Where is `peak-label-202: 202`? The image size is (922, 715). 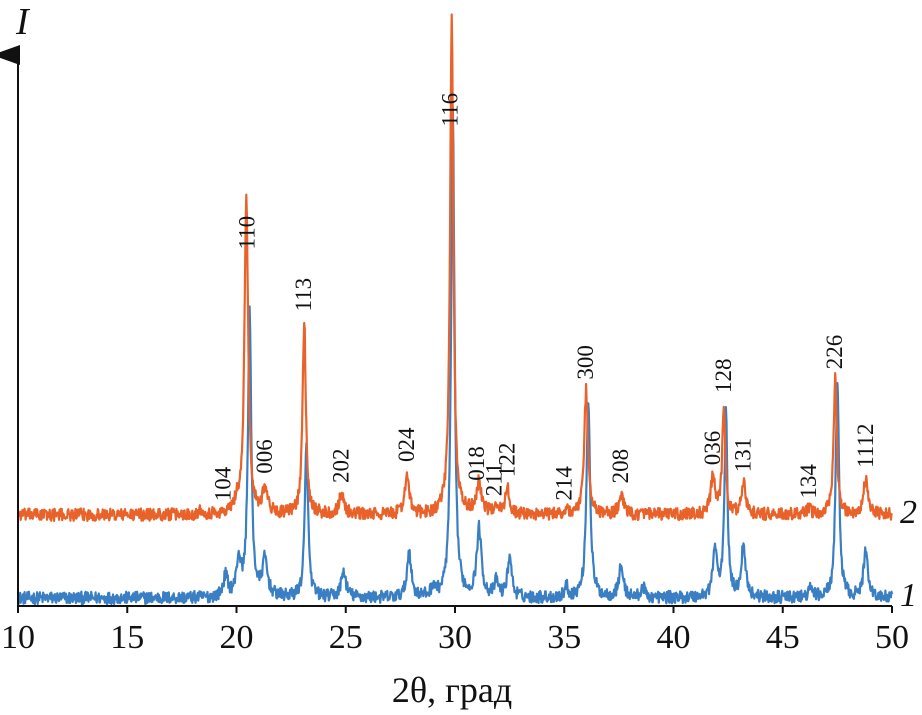 peak-label-202: 202 is located at coordinates (340, 466).